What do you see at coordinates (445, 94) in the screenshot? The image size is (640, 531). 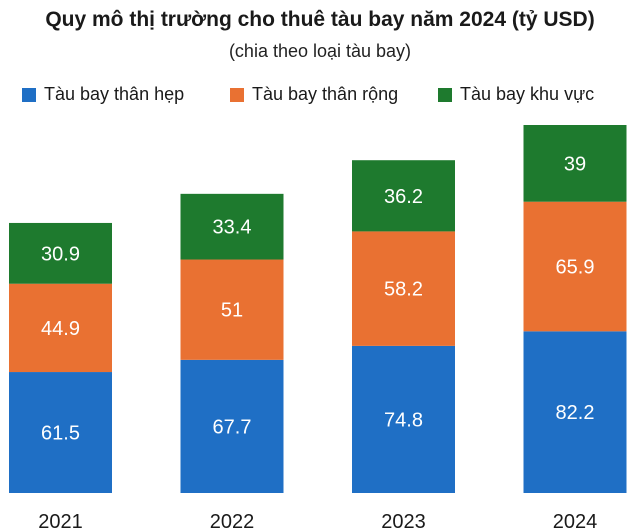 I see `legend-swatch-regional` at bounding box center [445, 94].